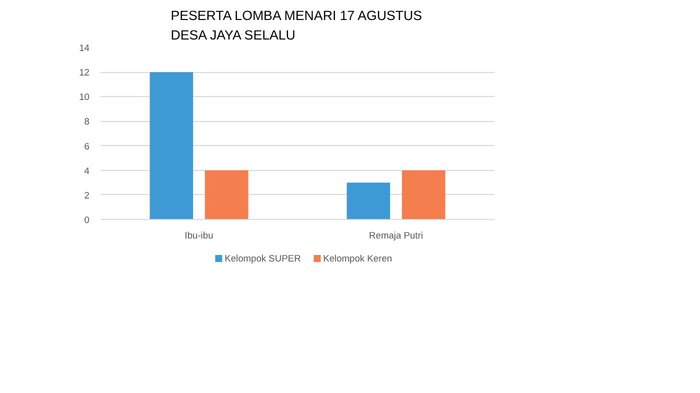 This screenshot has height=393, width=700. What do you see at coordinates (199, 235) in the screenshot?
I see `x-tick-label: Ibu-ibu` at bounding box center [199, 235].